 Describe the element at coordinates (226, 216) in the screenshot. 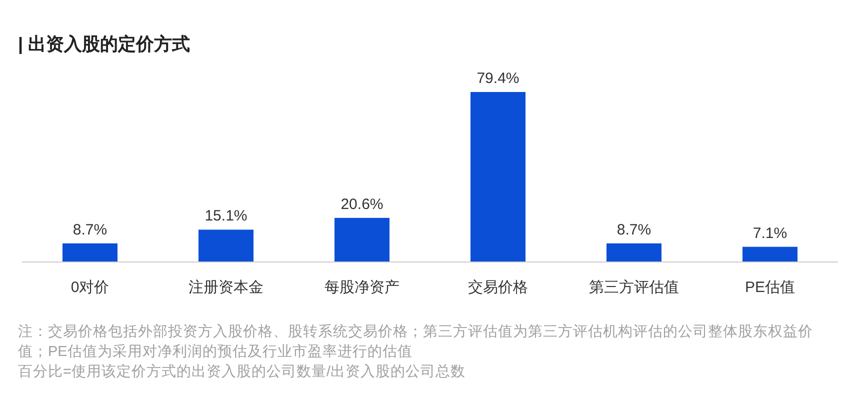

I see `data-label: 15.1%` at that location.